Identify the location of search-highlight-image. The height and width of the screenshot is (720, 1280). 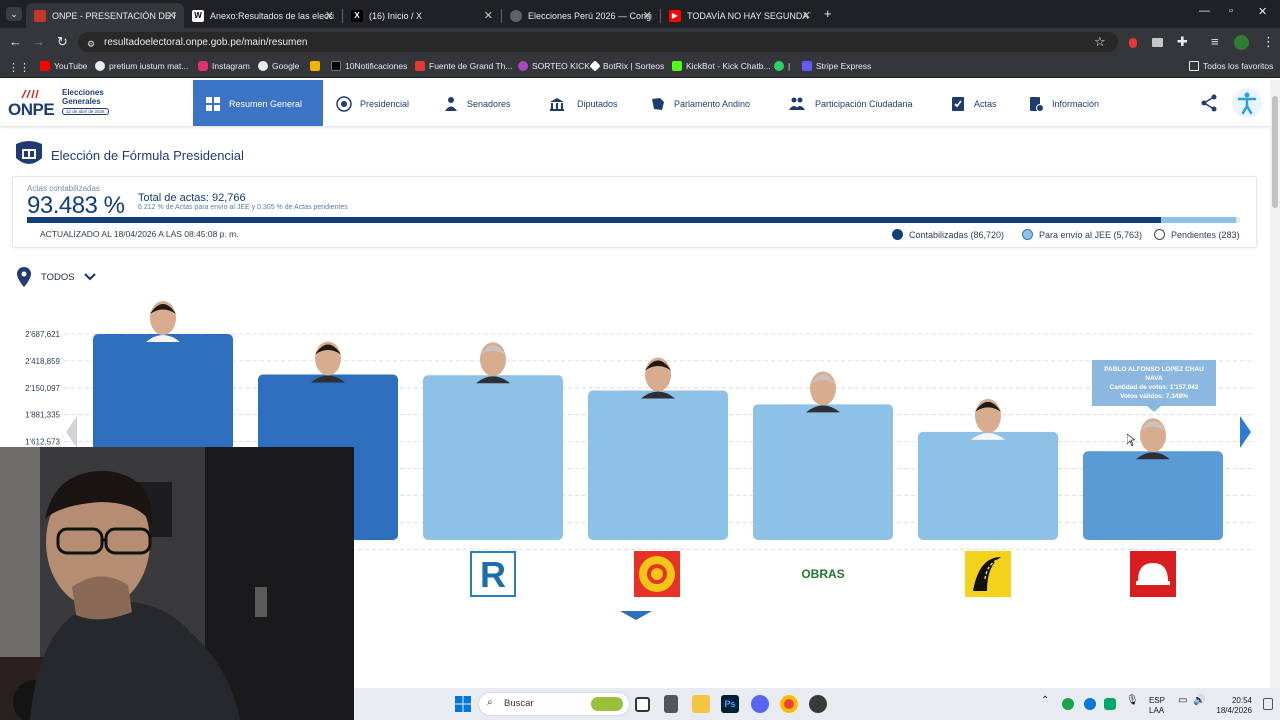
(607, 704).